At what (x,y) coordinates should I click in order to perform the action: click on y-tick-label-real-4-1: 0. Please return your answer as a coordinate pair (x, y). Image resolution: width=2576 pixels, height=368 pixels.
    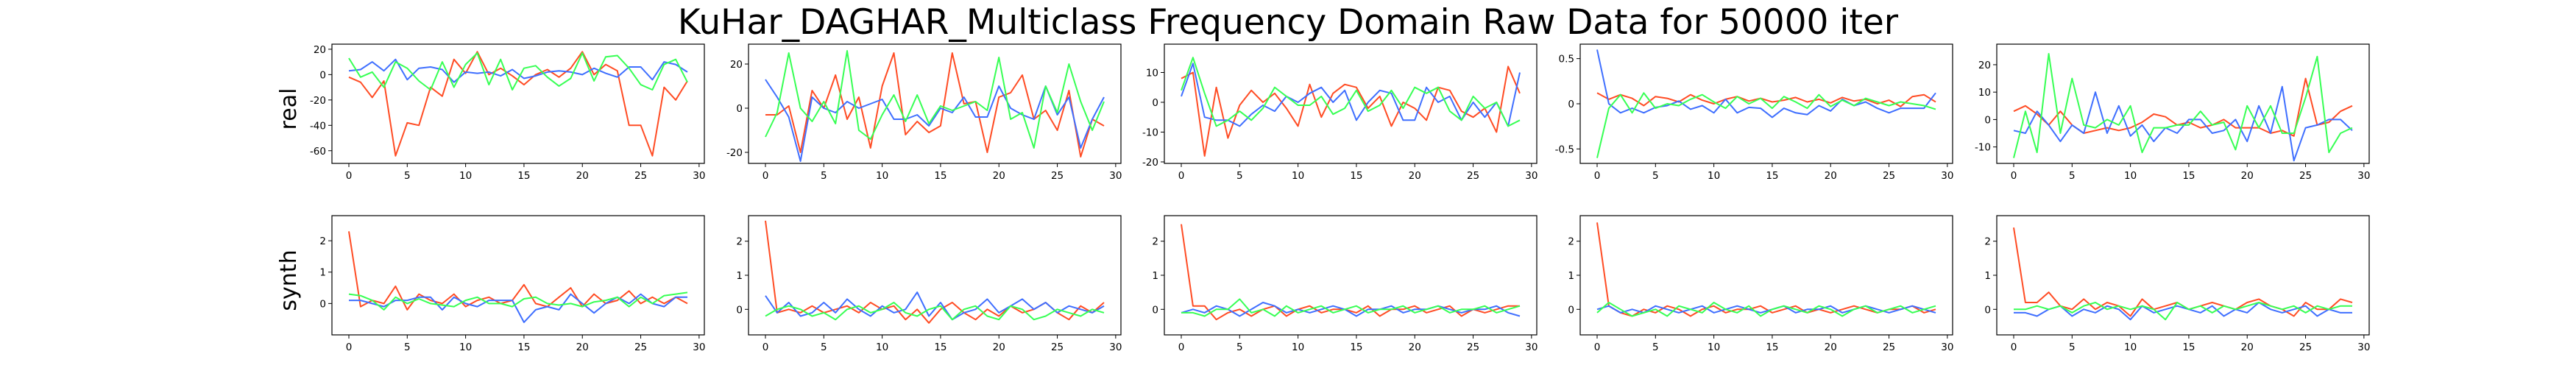
    Looking at the image, I should click on (1571, 104).